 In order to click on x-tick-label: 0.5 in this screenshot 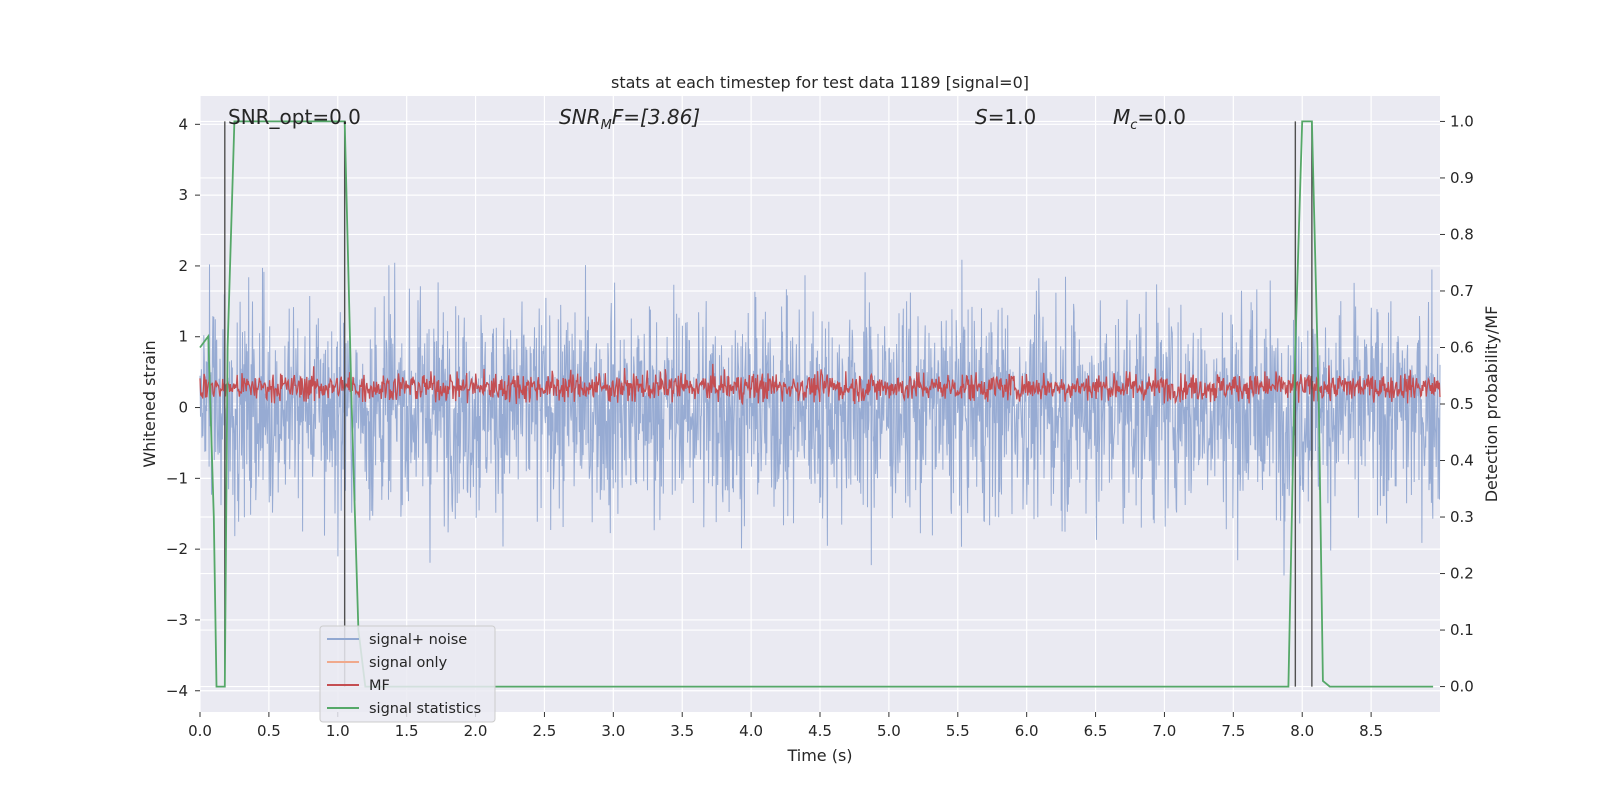, I will do `click(269, 731)`.